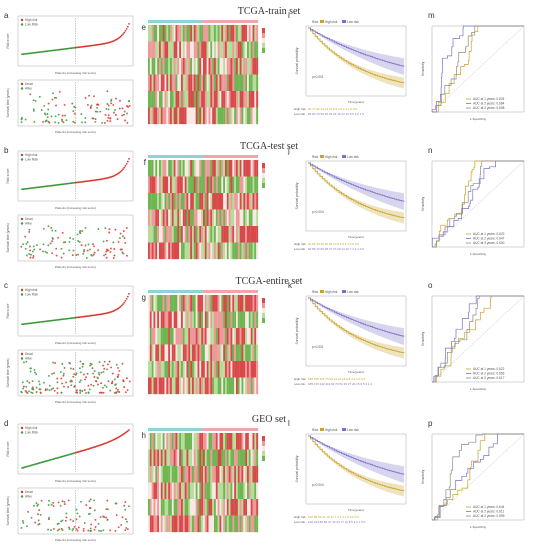  What do you see at coordinates (125, 166) in the screenshot?
I see `risk-point` at bounding box center [125, 166].